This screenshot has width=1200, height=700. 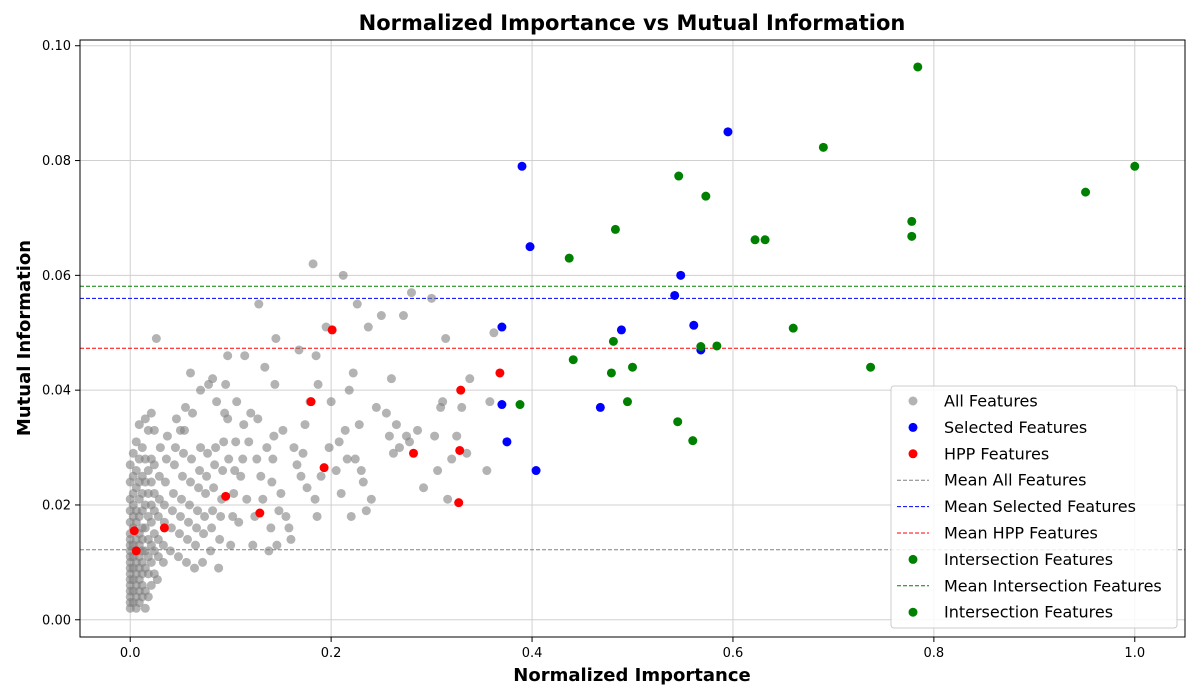 What do you see at coordinates (1053, 585) in the screenshot?
I see `legend-label: Mean Intersection Features` at bounding box center [1053, 585].